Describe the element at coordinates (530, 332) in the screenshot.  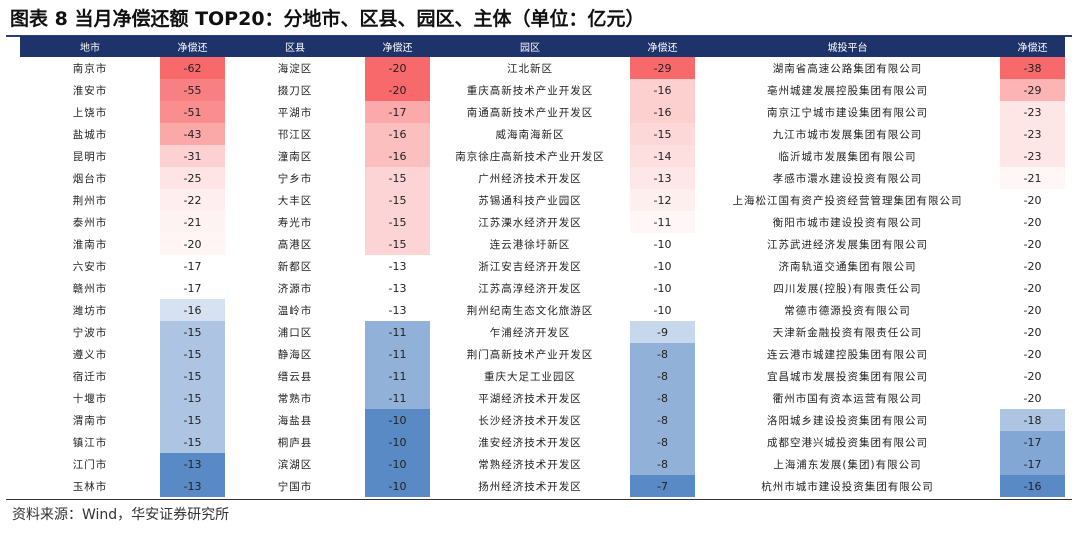
I see `park-name-cell: 乍浦经济开发区` at that location.